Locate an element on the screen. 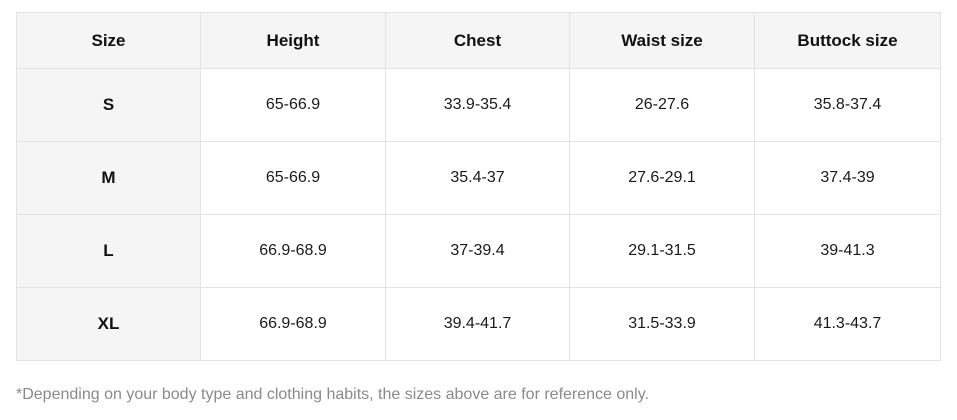 The image size is (957, 420). size-label-cell: S is located at coordinates (108, 105).